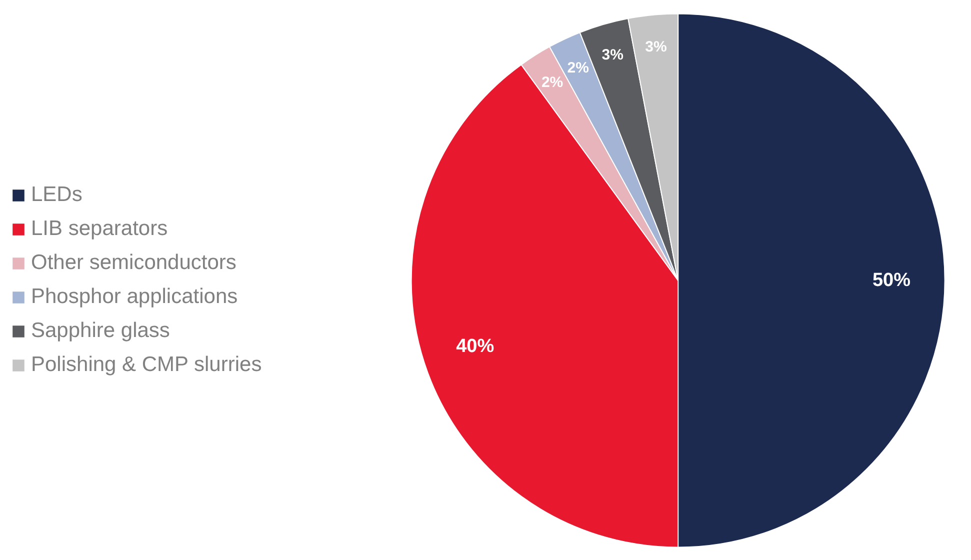 This screenshot has height=560, width=971. I want to click on legend-label: LEDs, so click(56, 195).